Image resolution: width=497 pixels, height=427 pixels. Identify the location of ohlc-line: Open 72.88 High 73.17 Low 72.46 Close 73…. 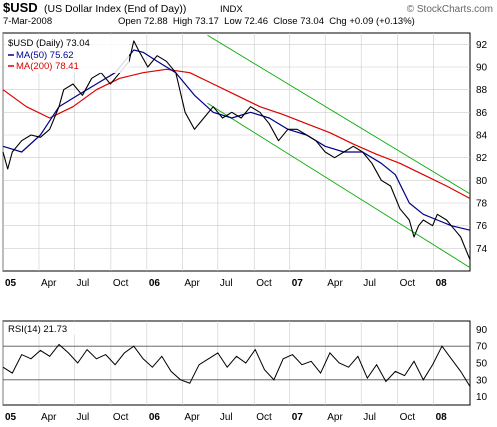
(266, 21).